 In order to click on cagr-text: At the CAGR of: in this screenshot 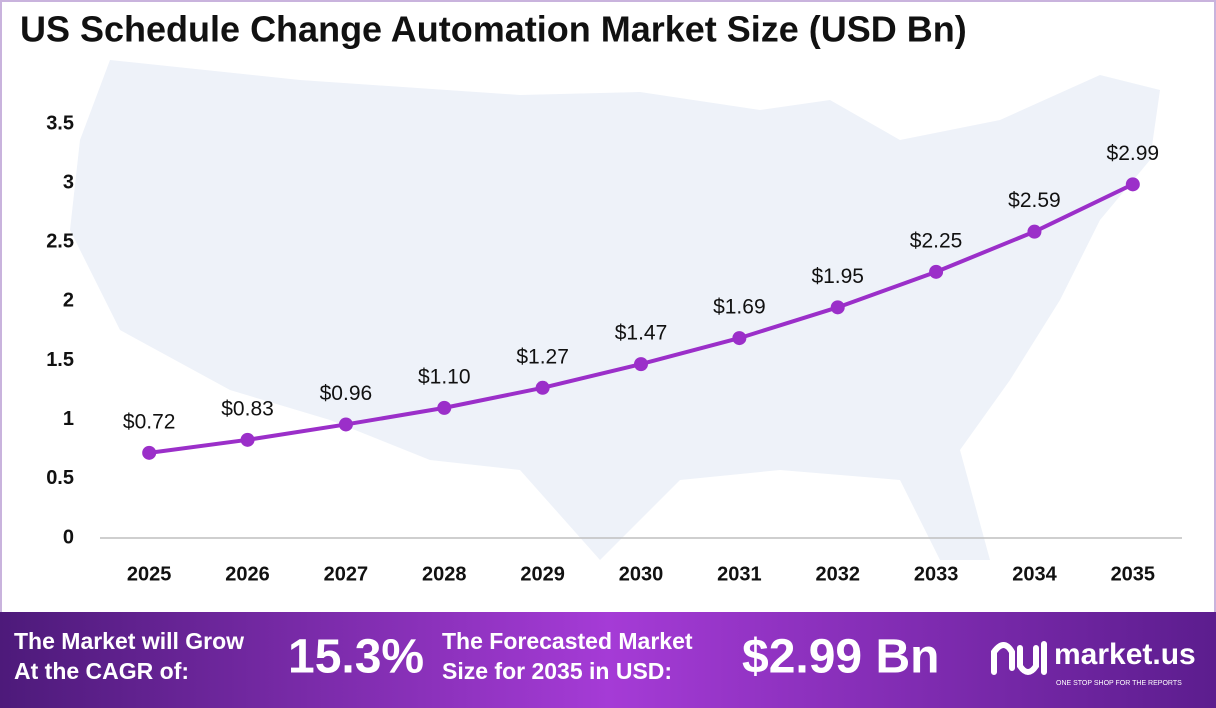, I will do `click(101, 671)`.